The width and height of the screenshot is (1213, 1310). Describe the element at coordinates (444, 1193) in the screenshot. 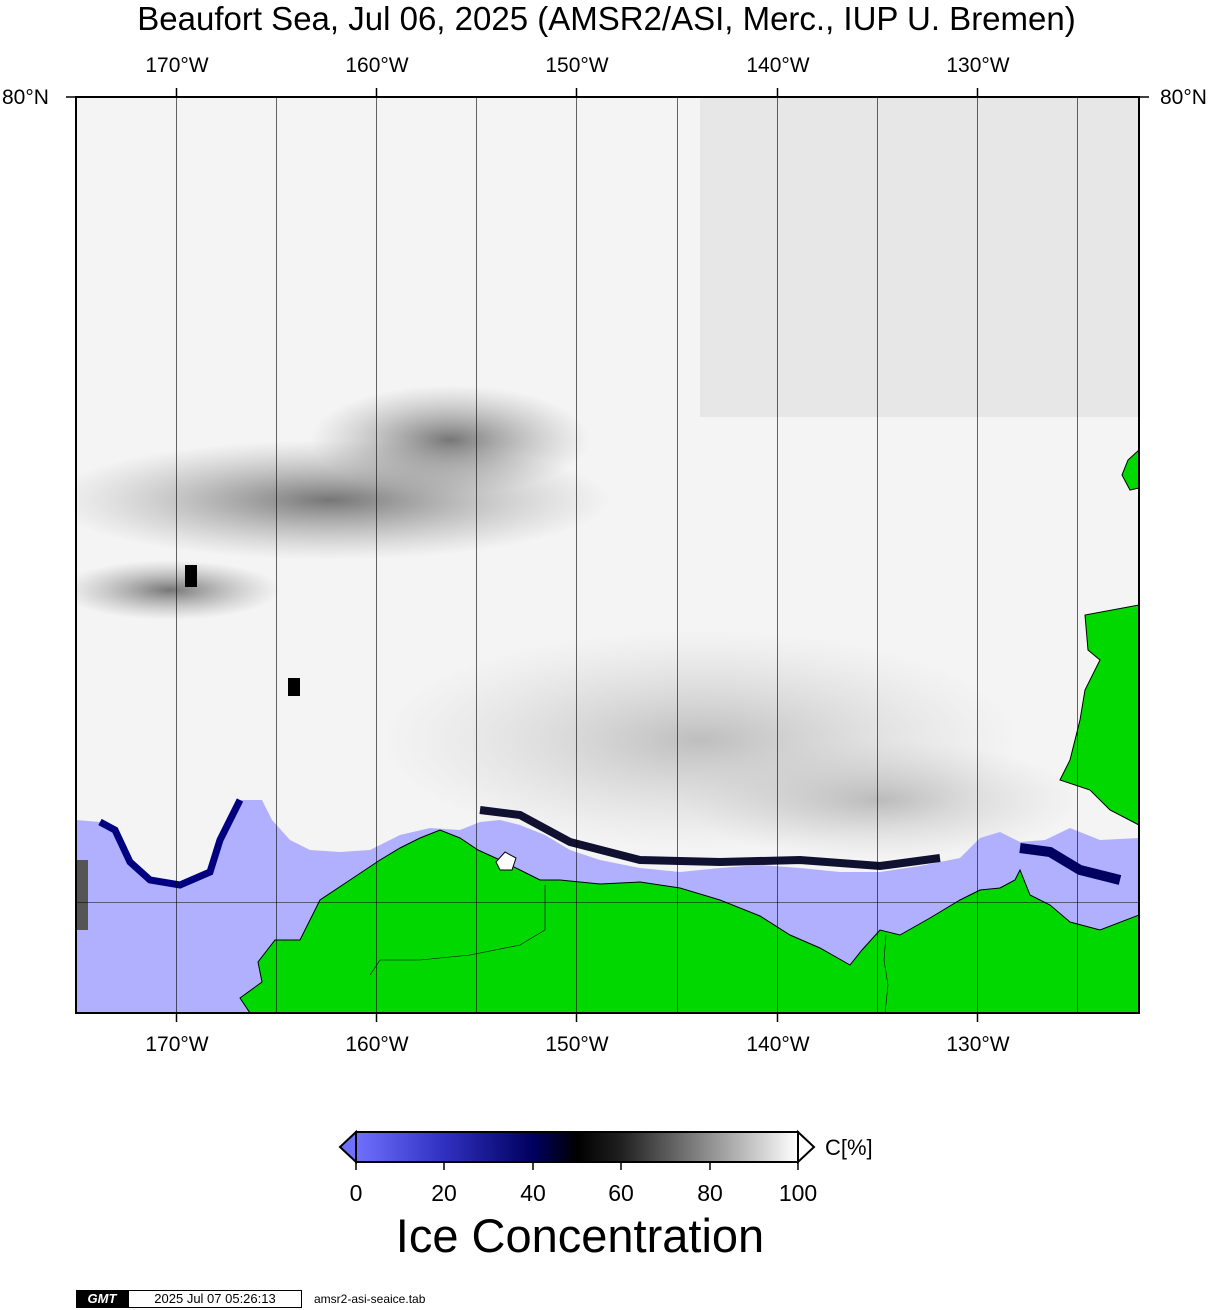

I see `colorbar-tick-label: 20` at that location.